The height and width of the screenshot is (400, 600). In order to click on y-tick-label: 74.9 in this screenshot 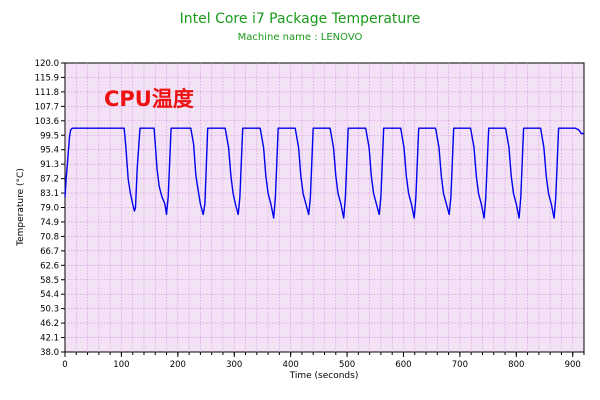, I will do `click(49, 223)`.